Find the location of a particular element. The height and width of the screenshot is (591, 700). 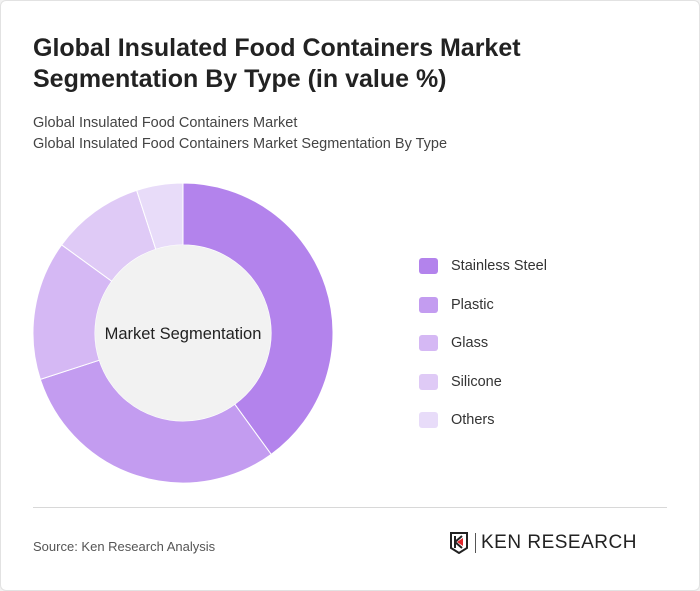

legend-item: Glass is located at coordinates (483, 343).